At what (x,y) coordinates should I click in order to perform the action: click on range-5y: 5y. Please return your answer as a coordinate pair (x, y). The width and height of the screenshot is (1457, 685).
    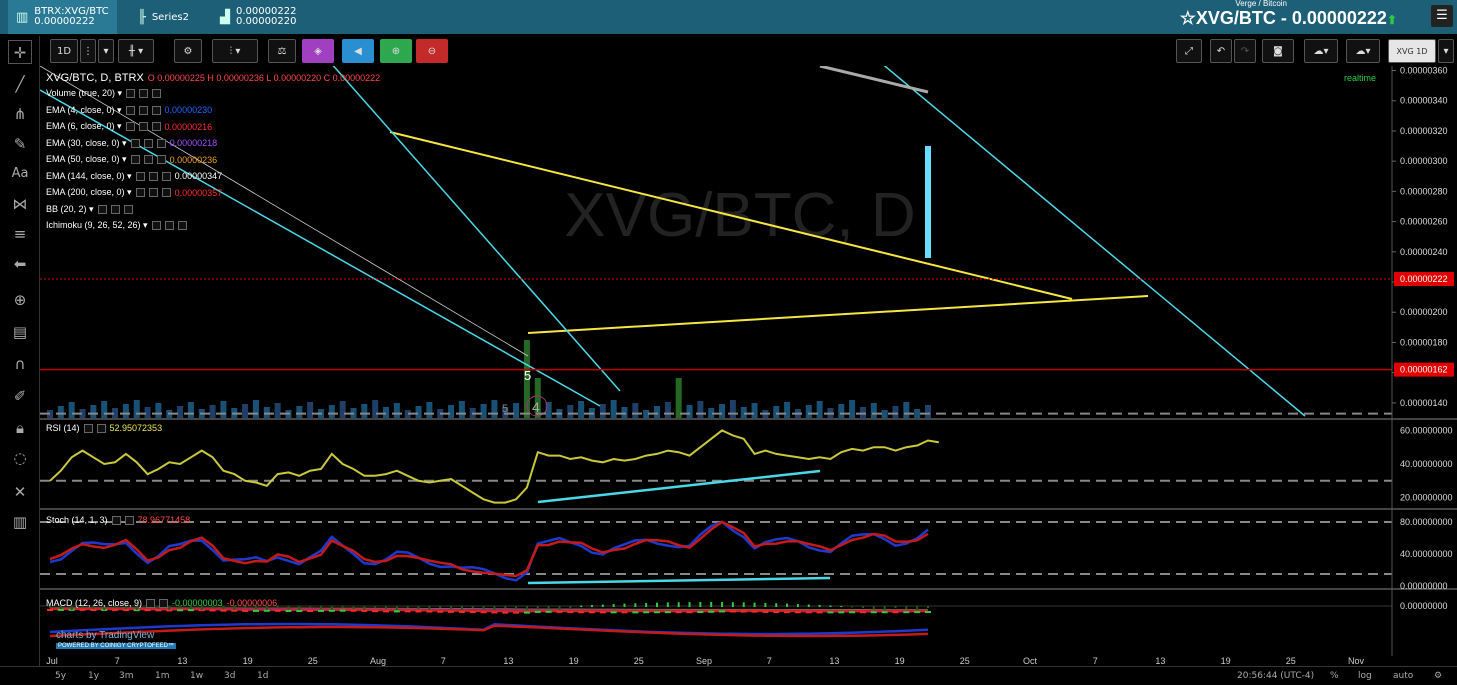
    Looking at the image, I should click on (61, 676).